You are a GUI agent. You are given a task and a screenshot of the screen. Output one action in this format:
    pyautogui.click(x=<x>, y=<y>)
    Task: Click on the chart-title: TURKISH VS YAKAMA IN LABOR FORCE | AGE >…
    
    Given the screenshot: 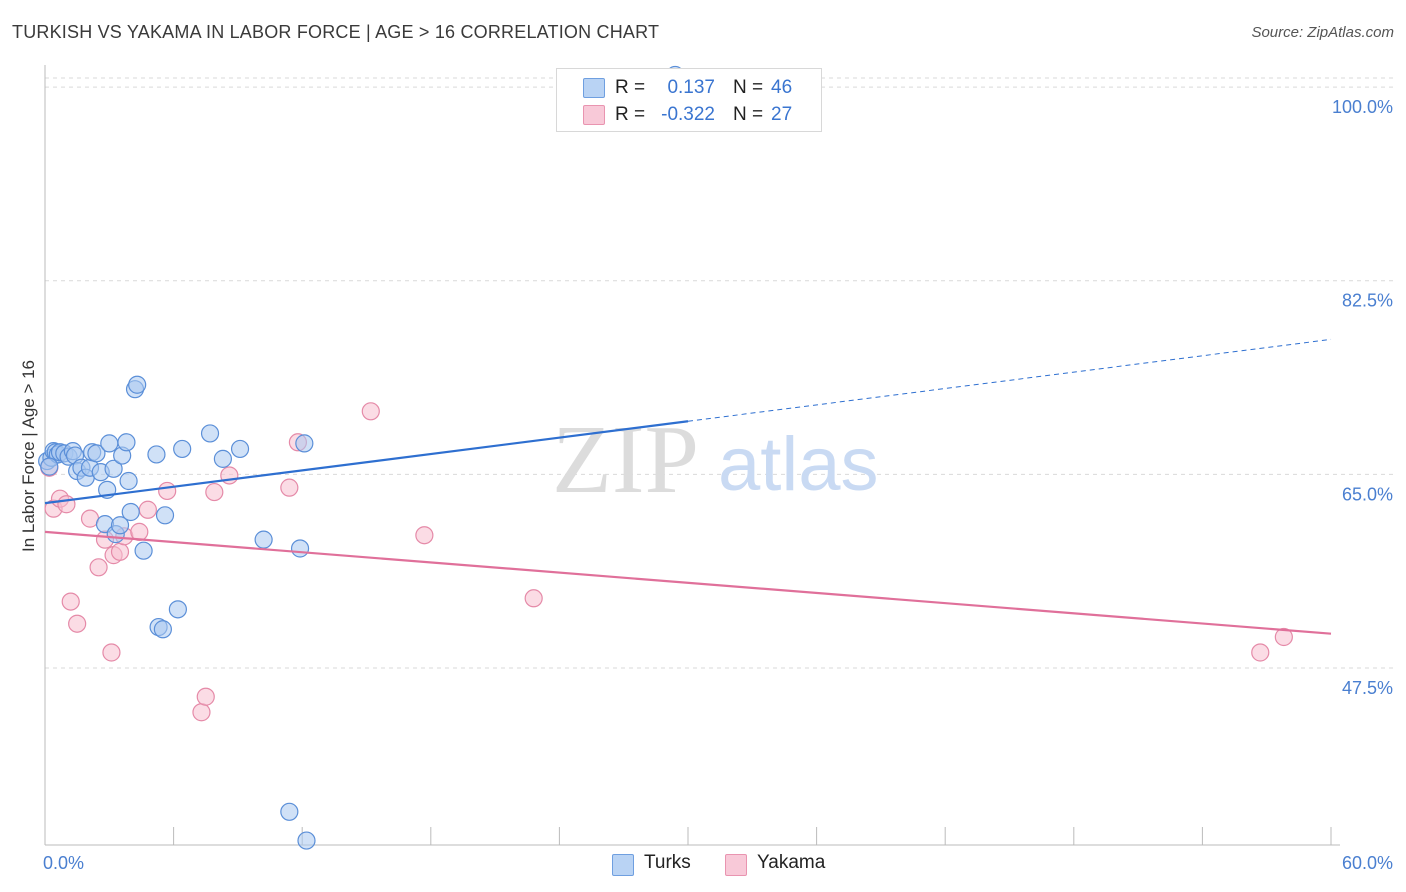 What is the action you would take?
    pyautogui.click(x=336, y=32)
    